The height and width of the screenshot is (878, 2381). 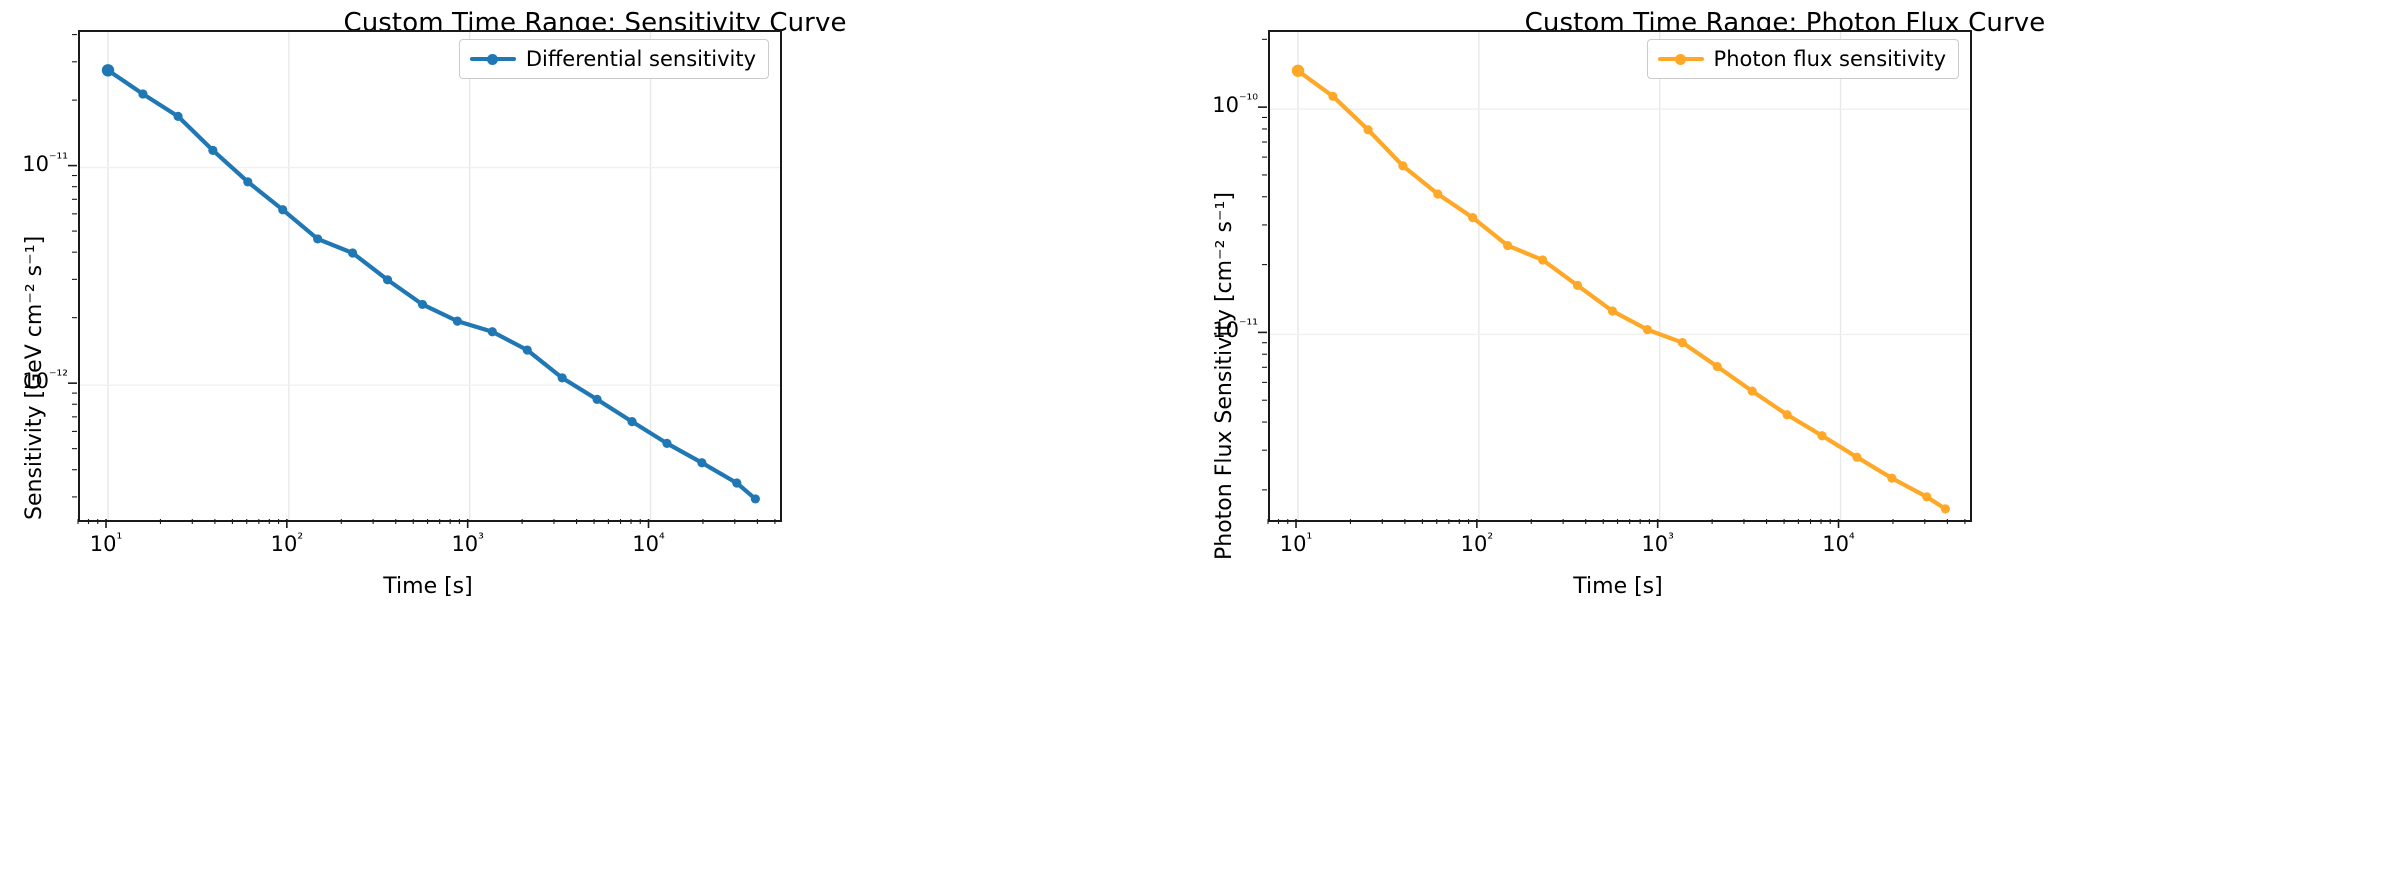 What do you see at coordinates (45, 381) in the screenshot?
I see `y-tick-label: 10⁻¹²` at bounding box center [45, 381].